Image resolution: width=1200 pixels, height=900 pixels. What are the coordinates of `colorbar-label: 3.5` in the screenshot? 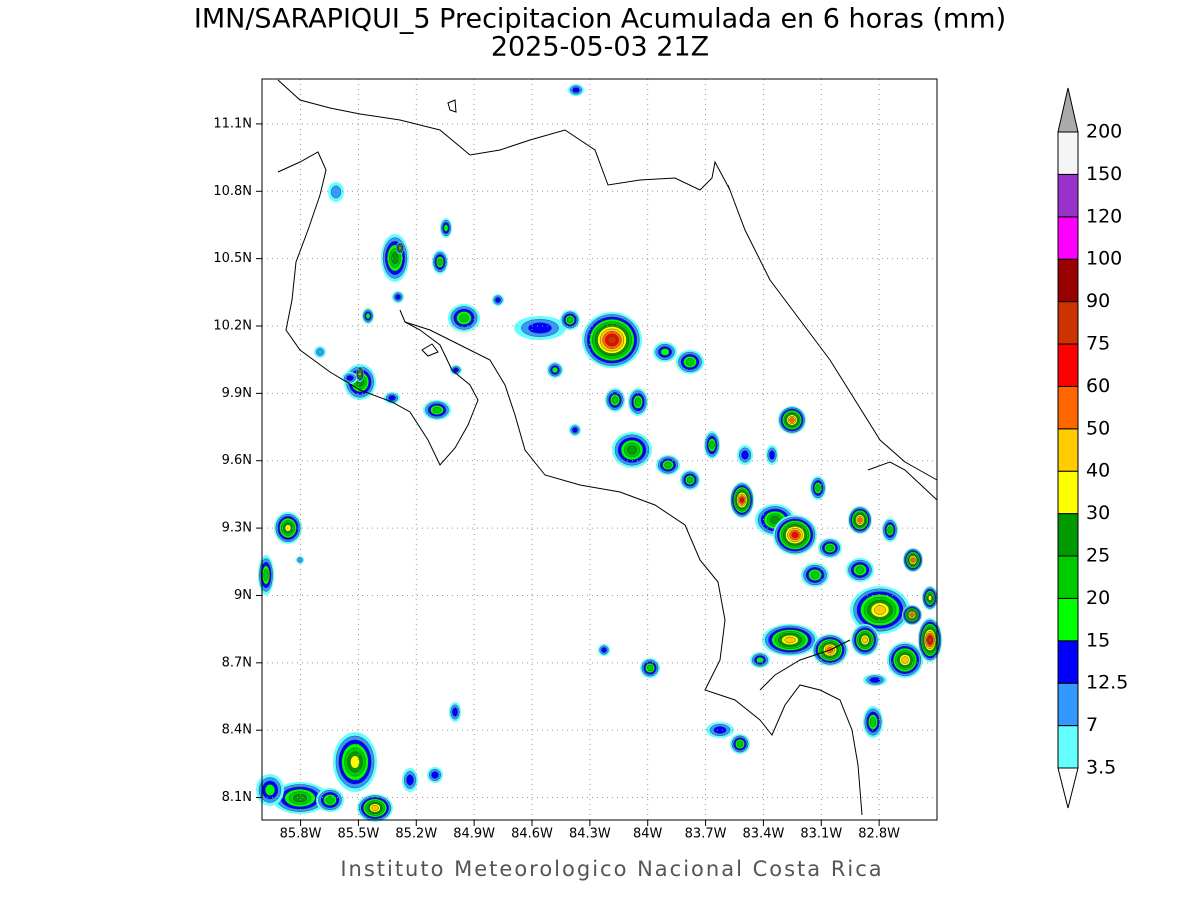 It's located at (1101, 768).